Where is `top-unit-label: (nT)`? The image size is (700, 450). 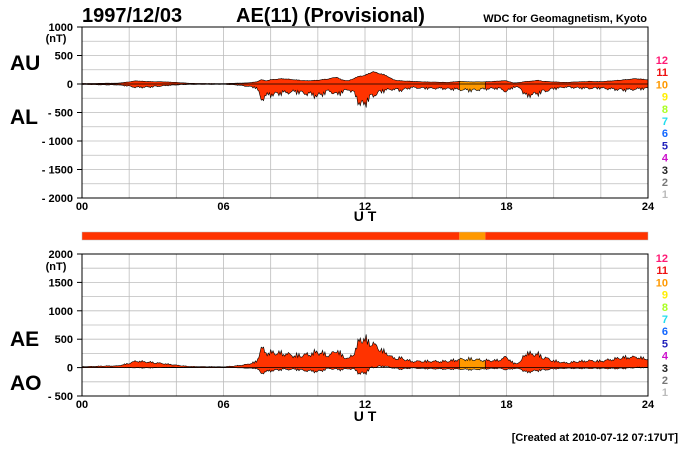
top-unit-label: (nT) is located at coordinates (56, 39).